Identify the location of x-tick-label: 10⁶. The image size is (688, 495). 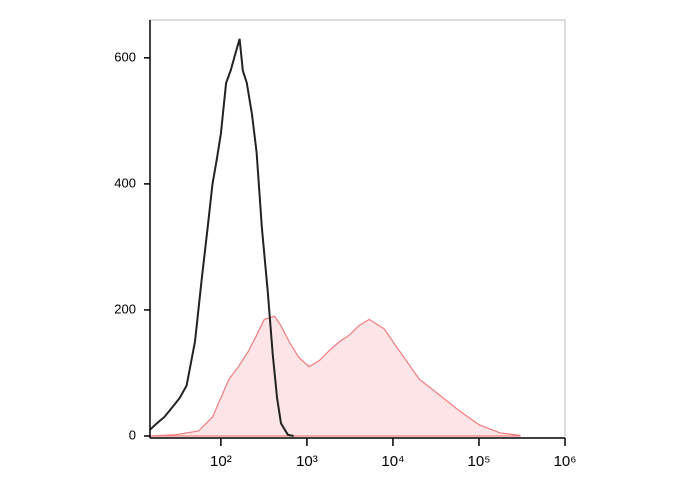
(565, 461).